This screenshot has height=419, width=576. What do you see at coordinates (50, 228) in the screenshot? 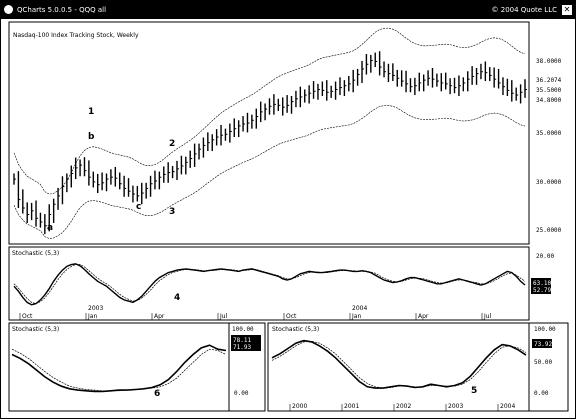
I see `wave-label-a: a` at bounding box center [50, 228].